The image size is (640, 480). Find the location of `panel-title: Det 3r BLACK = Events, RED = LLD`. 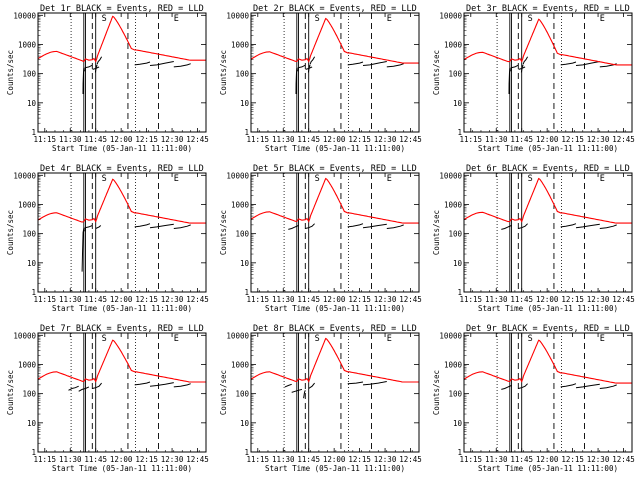

panel-title: Det 3r BLACK = Events, RED = LLD is located at coordinates (548, 9).